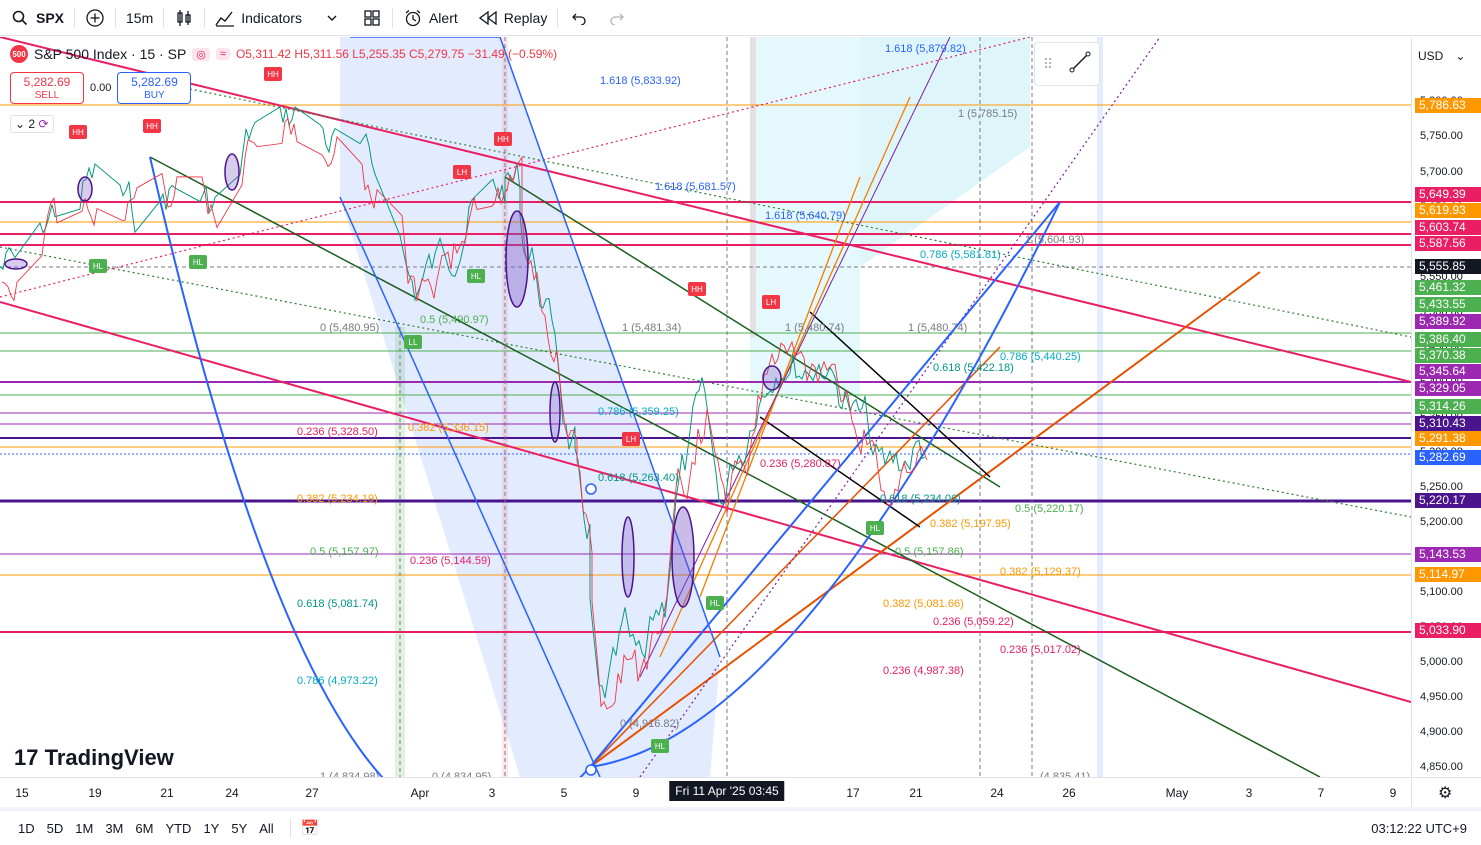  What do you see at coordinates (95, 18) in the screenshot?
I see `compare-button` at bounding box center [95, 18].